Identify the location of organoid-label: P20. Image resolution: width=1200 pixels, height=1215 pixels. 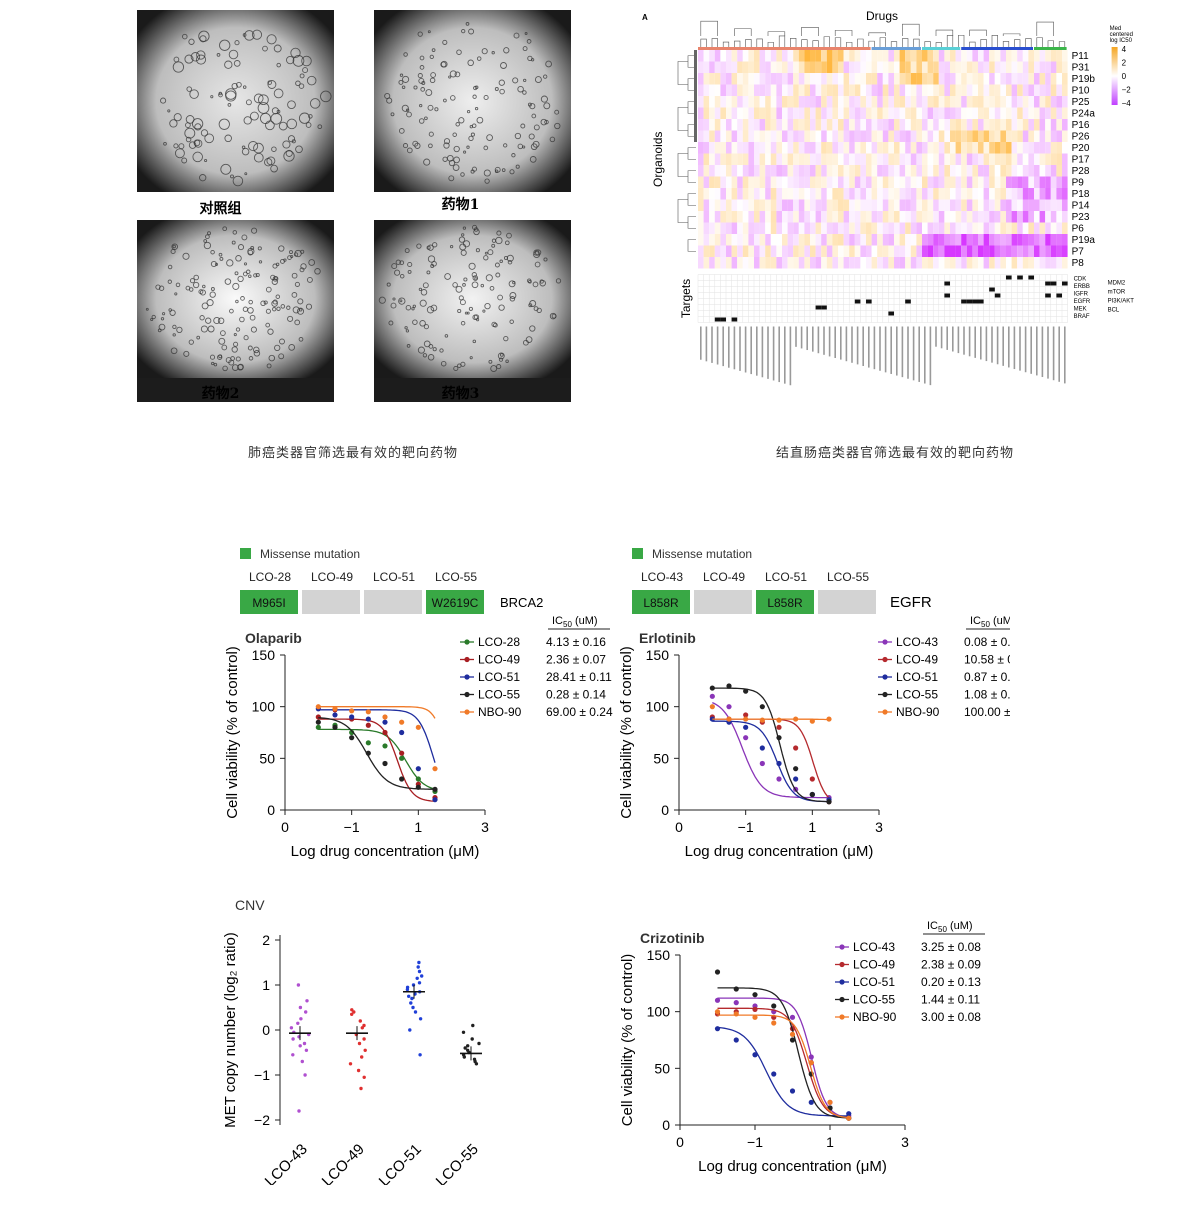
(1081, 148).